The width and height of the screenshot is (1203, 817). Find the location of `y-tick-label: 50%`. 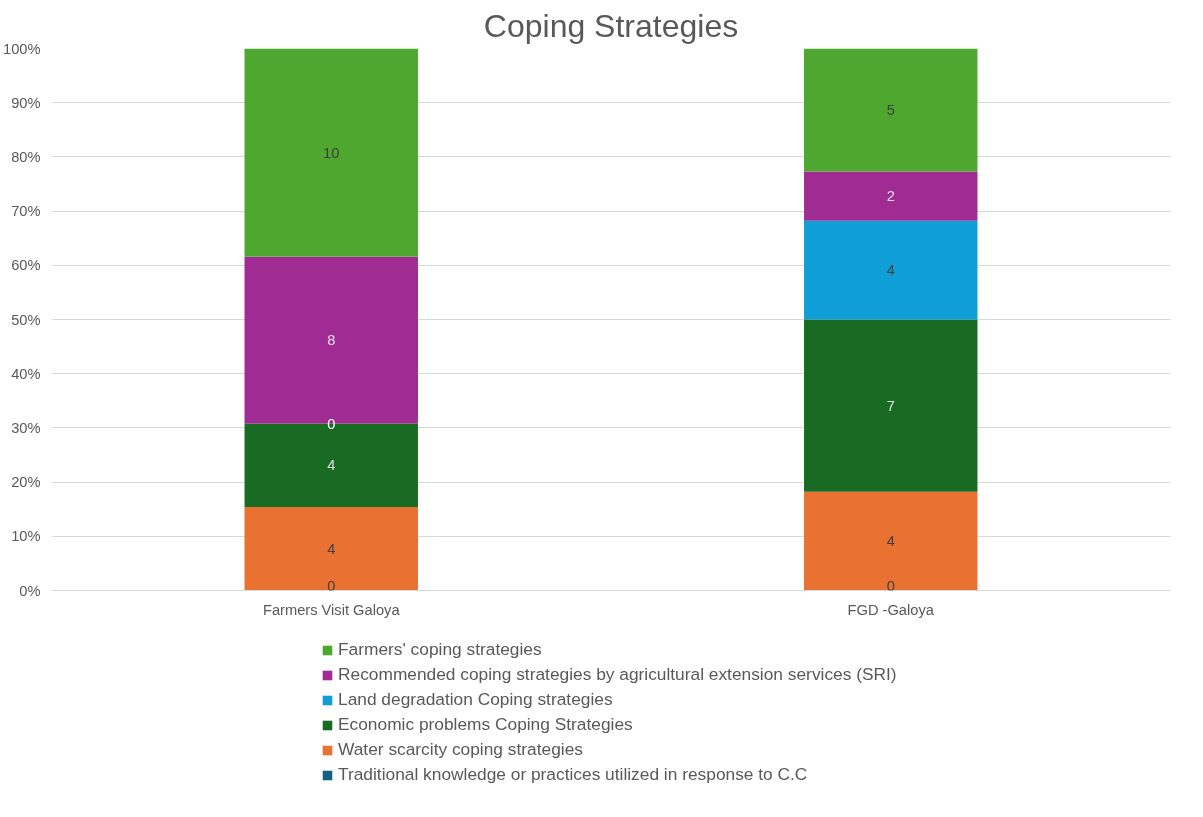

y-tick-label: 50% is located at coordinates (26, 319).